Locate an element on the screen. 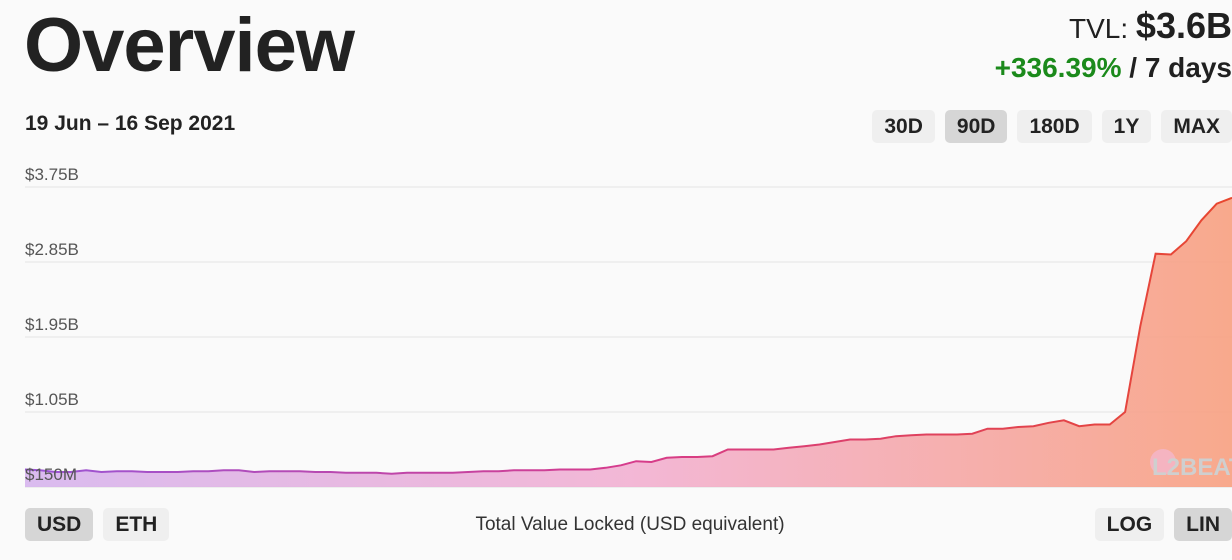 This screenshot has width=1232, height=560. tvl-summary: TVL: $3.6B +336.39% / 7 days is located at coordinates (1113, 46).